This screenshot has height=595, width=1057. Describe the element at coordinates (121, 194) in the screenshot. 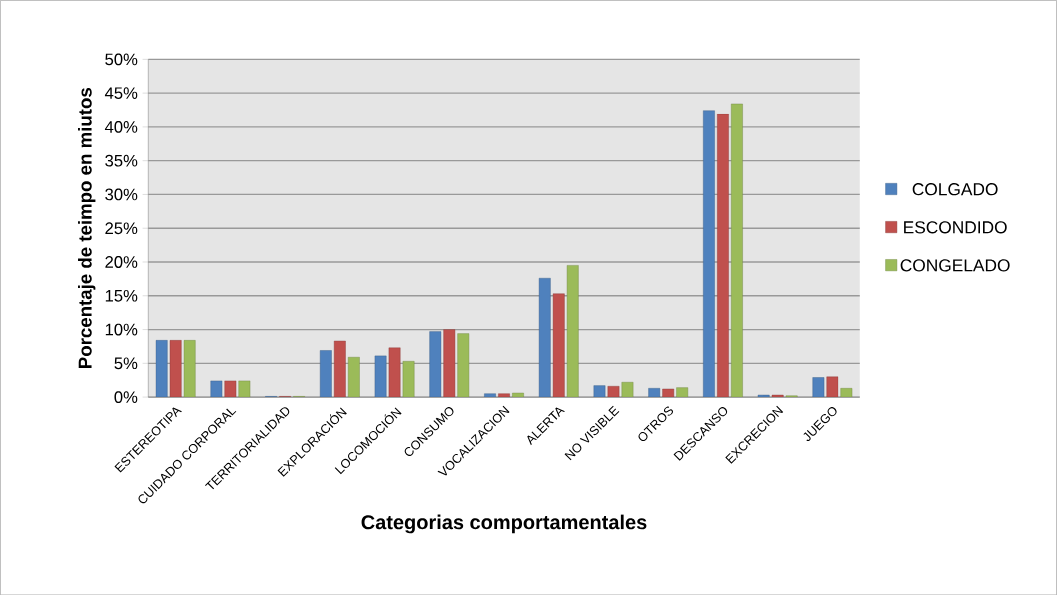

I see `y-tick-label: 30%` at that location.